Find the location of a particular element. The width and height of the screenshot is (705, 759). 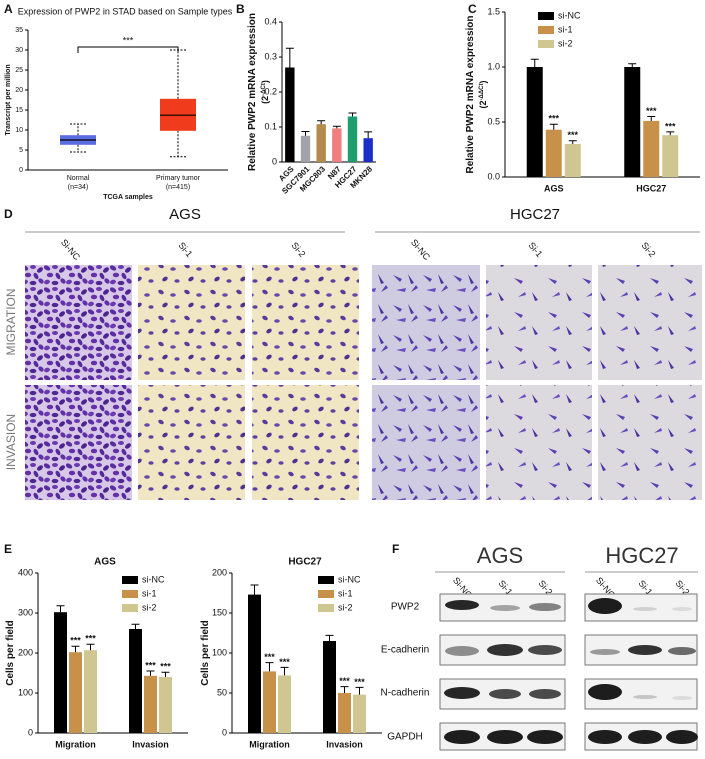

x-axis-label: TCGA samples is located at coordinates (128, 197).